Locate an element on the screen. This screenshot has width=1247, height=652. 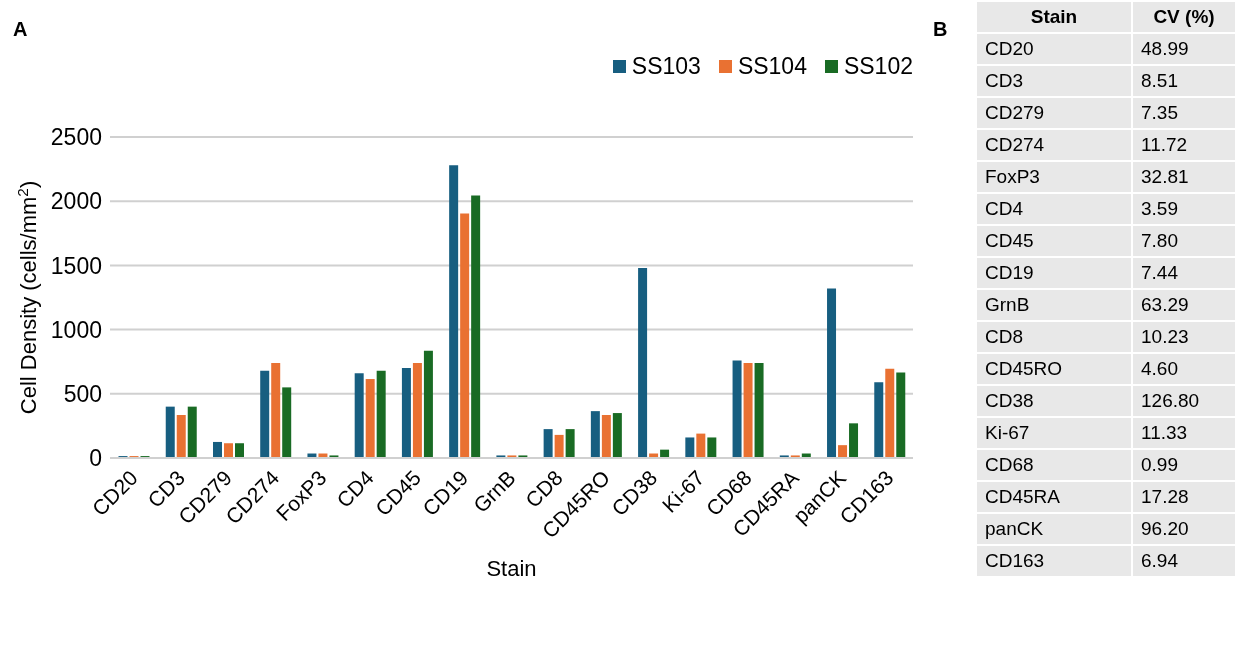
legend-label: SS103 is located at coordinates (665, 66).